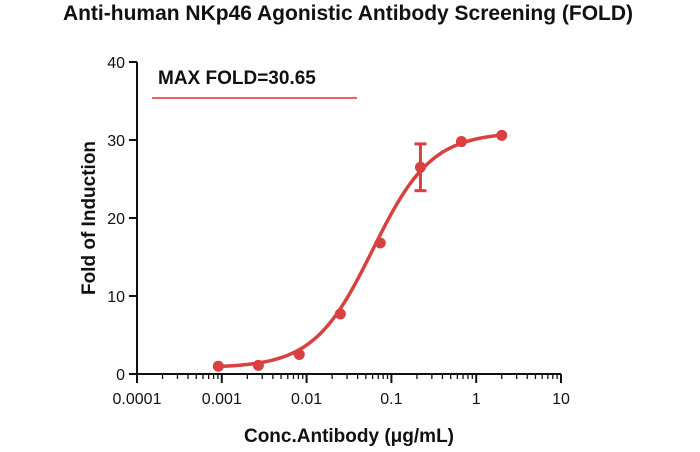 This screenshot has width=700, height=452. I want to click on y-tick-label: 20, so click(116, 219).